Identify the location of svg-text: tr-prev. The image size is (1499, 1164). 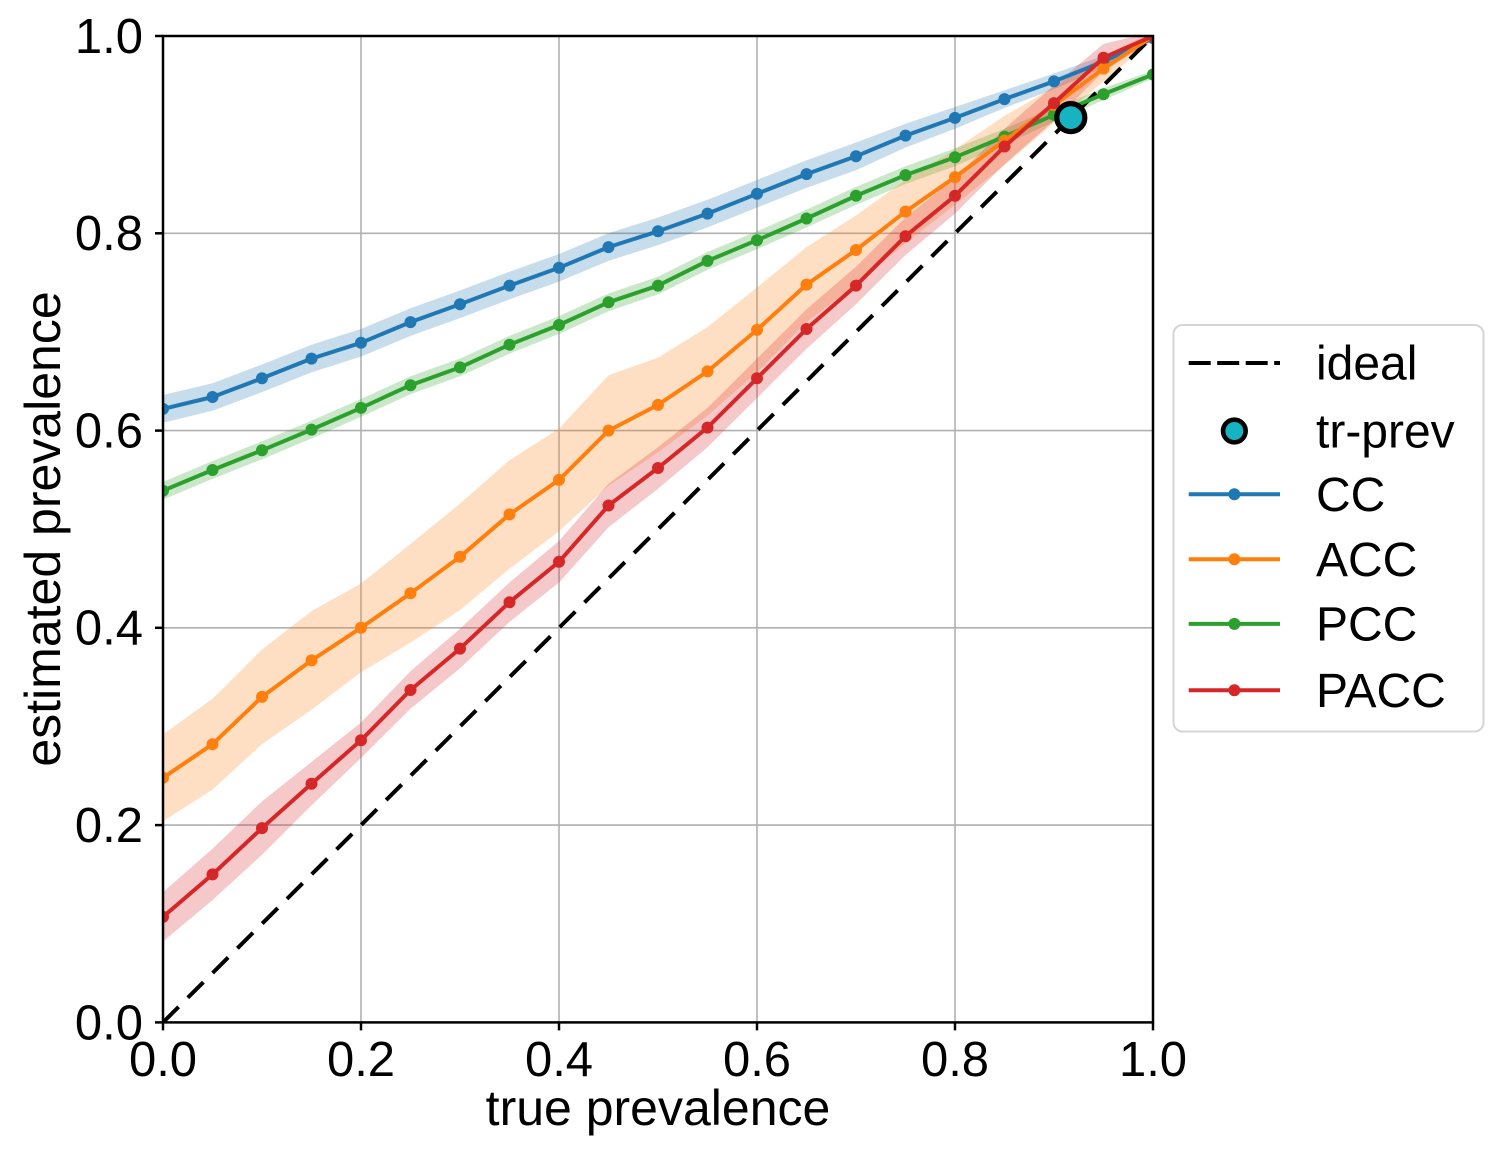
(1385, 432).